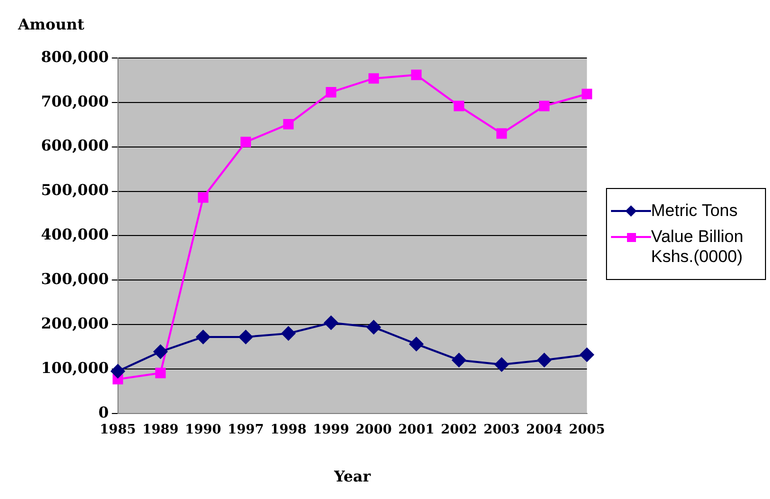  Describe the element at coordinates (74, 279) in the screenshot. I see `y-tick-label: 300,000` at that location.